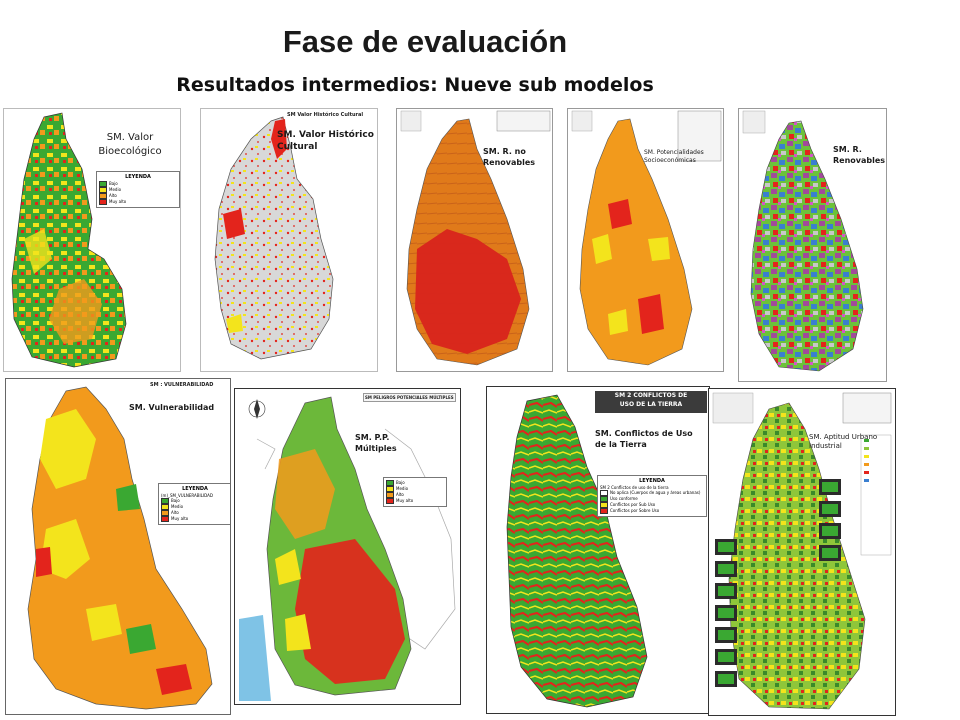 The image size is (960, 720). Describe the element at coordinates (274, 238) in the screenshot. I see `map-valor-historico-shape` at that location.